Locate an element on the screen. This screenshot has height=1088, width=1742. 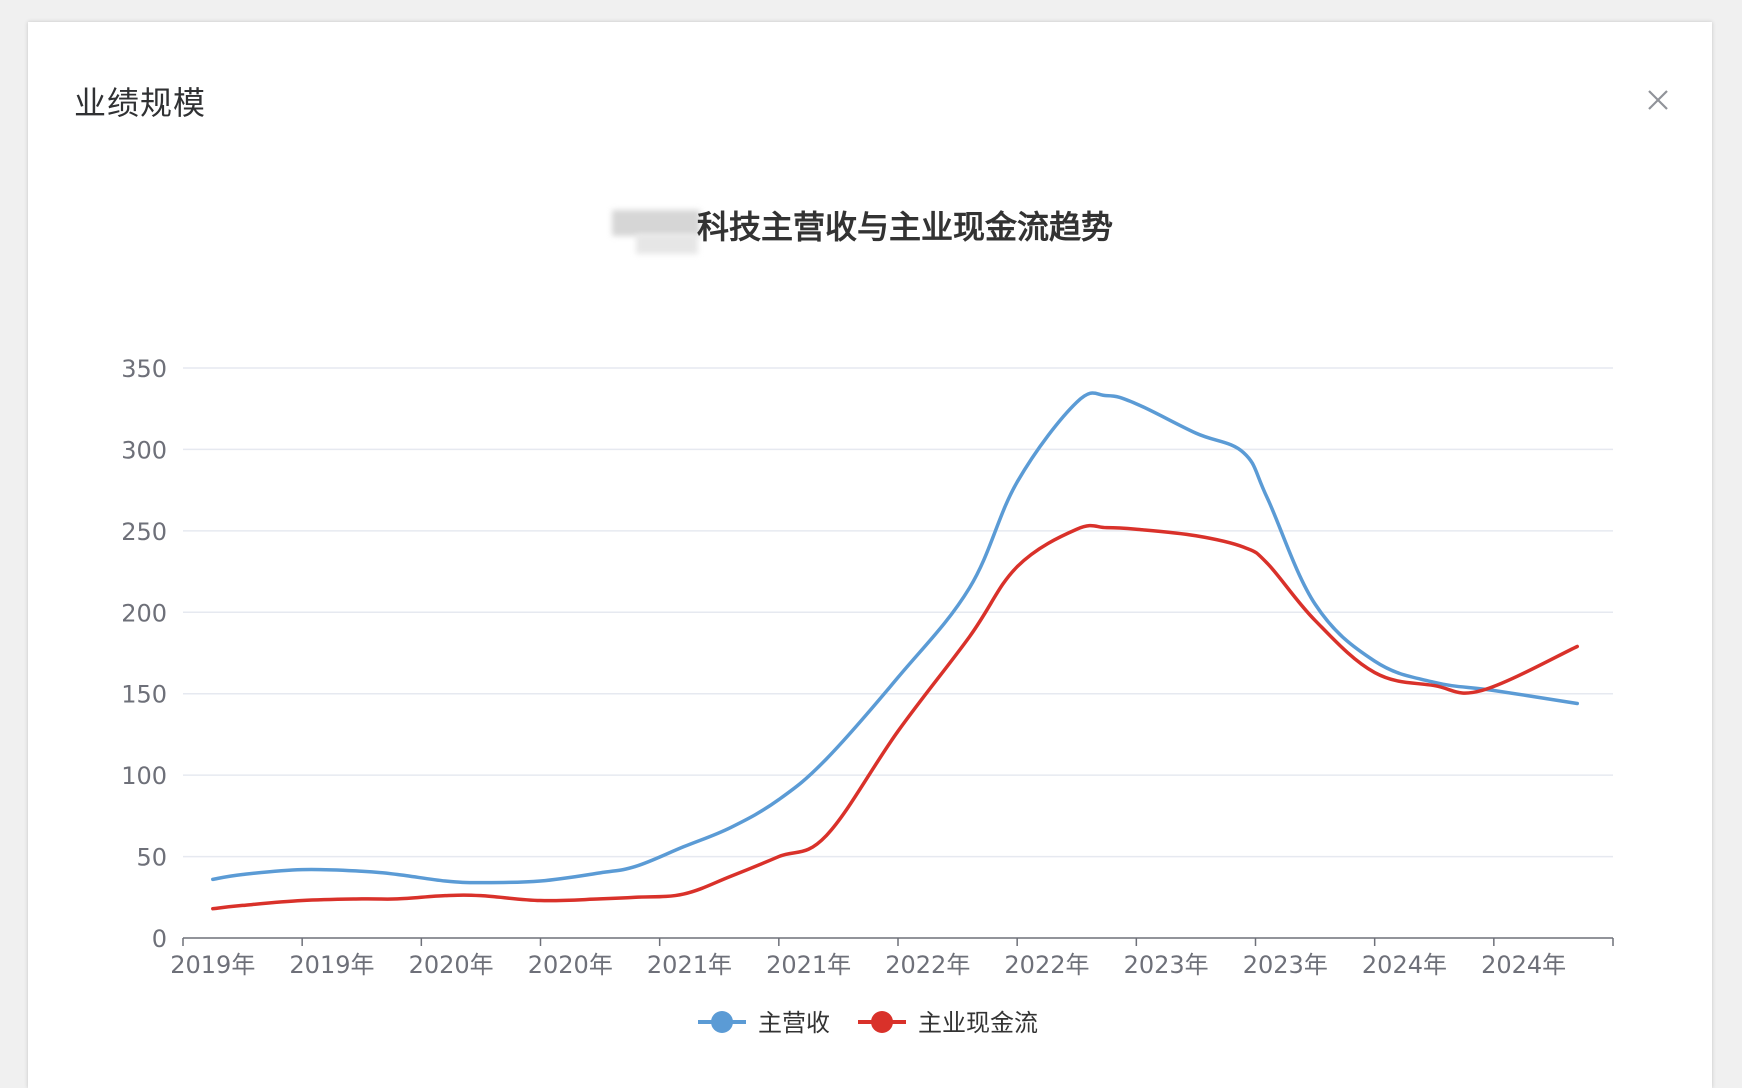
legend-label: 主营收 is located at coordinates (794, 1023).